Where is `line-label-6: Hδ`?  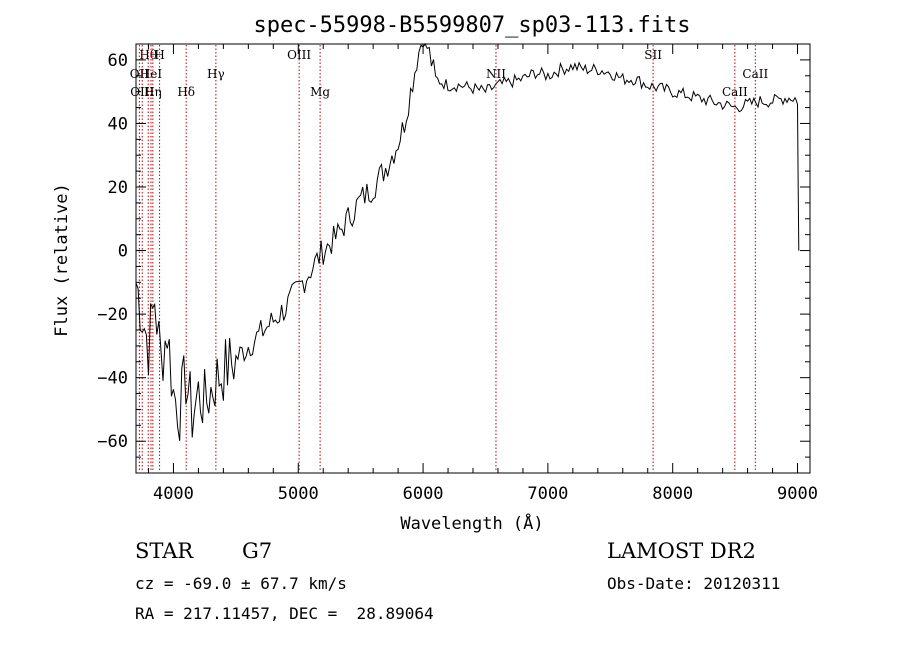
line-label-6: Hδ is located at coordinates (186, 92).